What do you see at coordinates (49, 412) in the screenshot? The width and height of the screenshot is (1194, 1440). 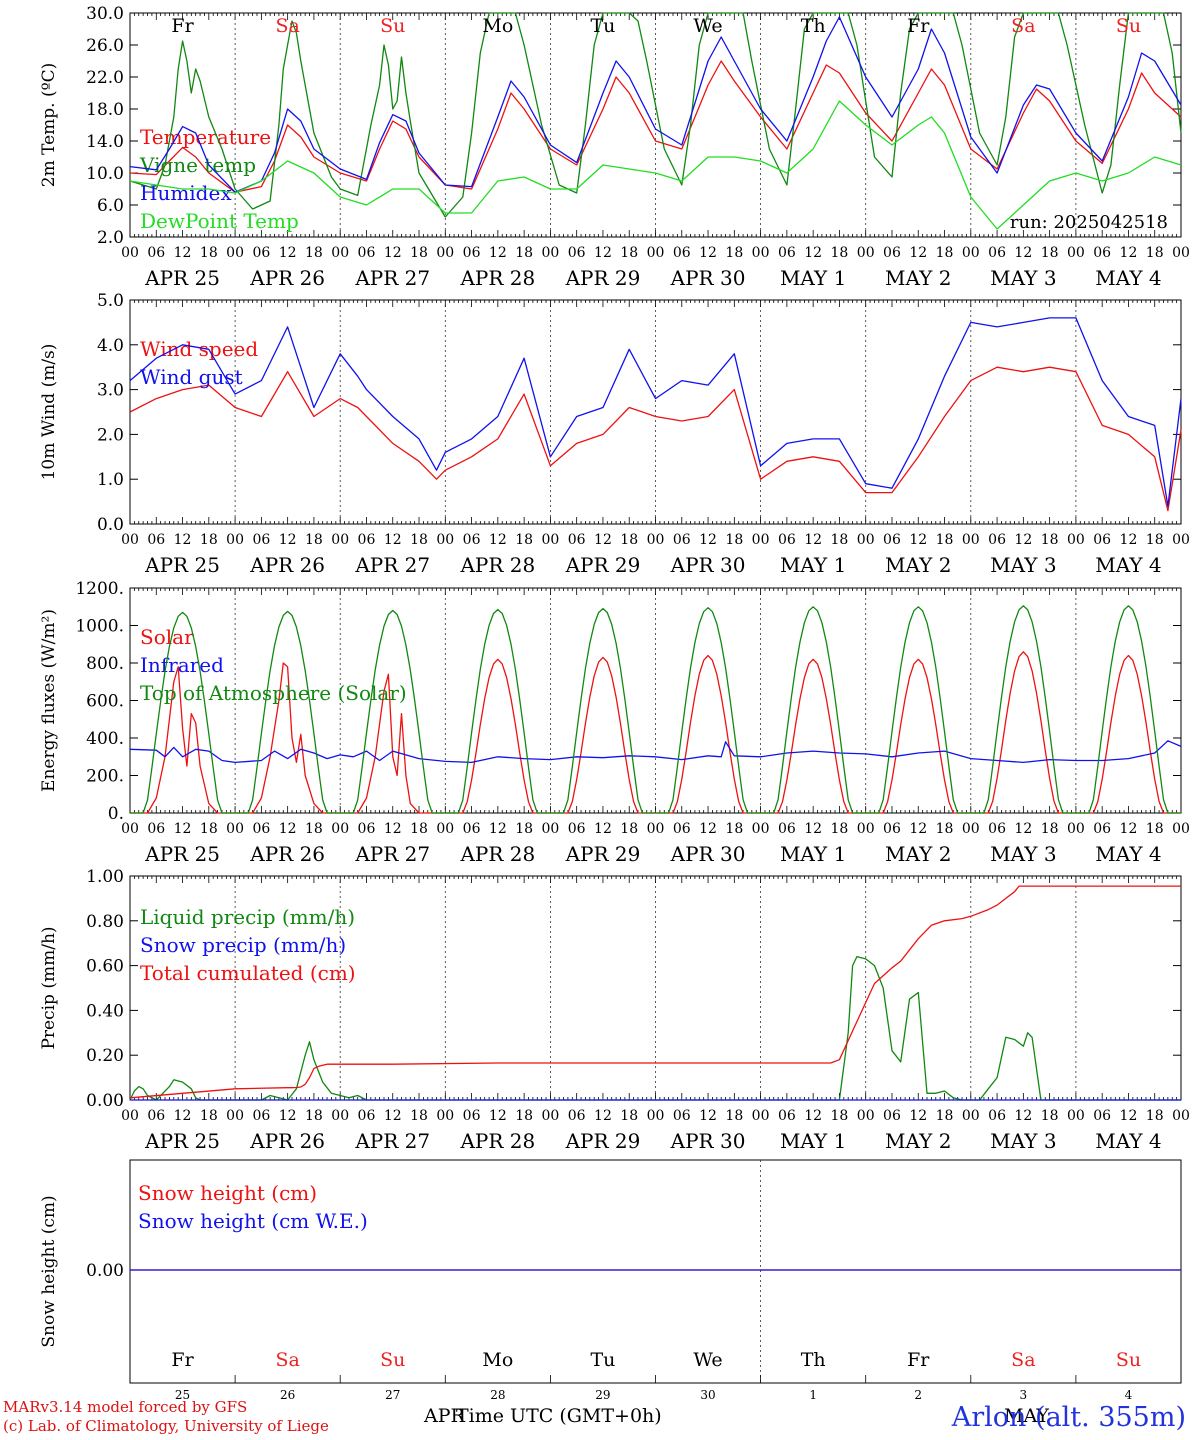 I see `y-axis-title: 10m Wind (m/s)` at bounding box center [49, 412].